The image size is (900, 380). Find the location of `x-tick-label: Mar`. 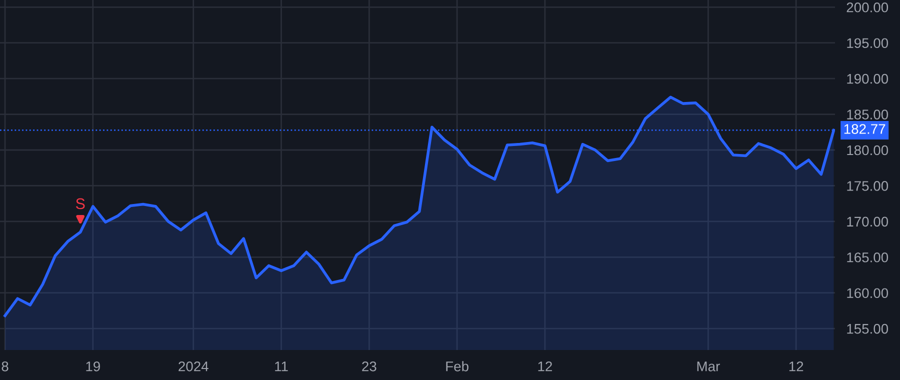

x-tick-label: Mar is located at coordinates (708, 367).